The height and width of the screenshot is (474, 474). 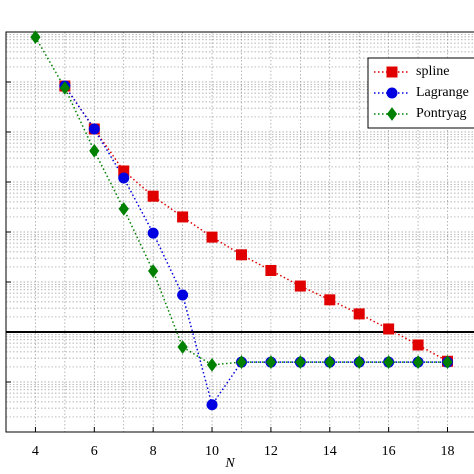 I want to click on x-tick-label: 10, so click(x=212, y=451).